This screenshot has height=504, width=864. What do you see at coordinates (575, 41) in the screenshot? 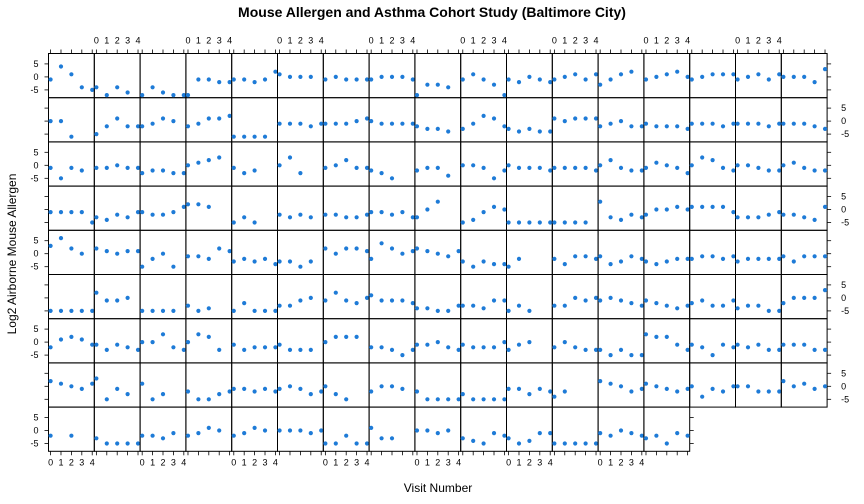
I see `x-tick-label: 2` at bounding box center [575, 41].